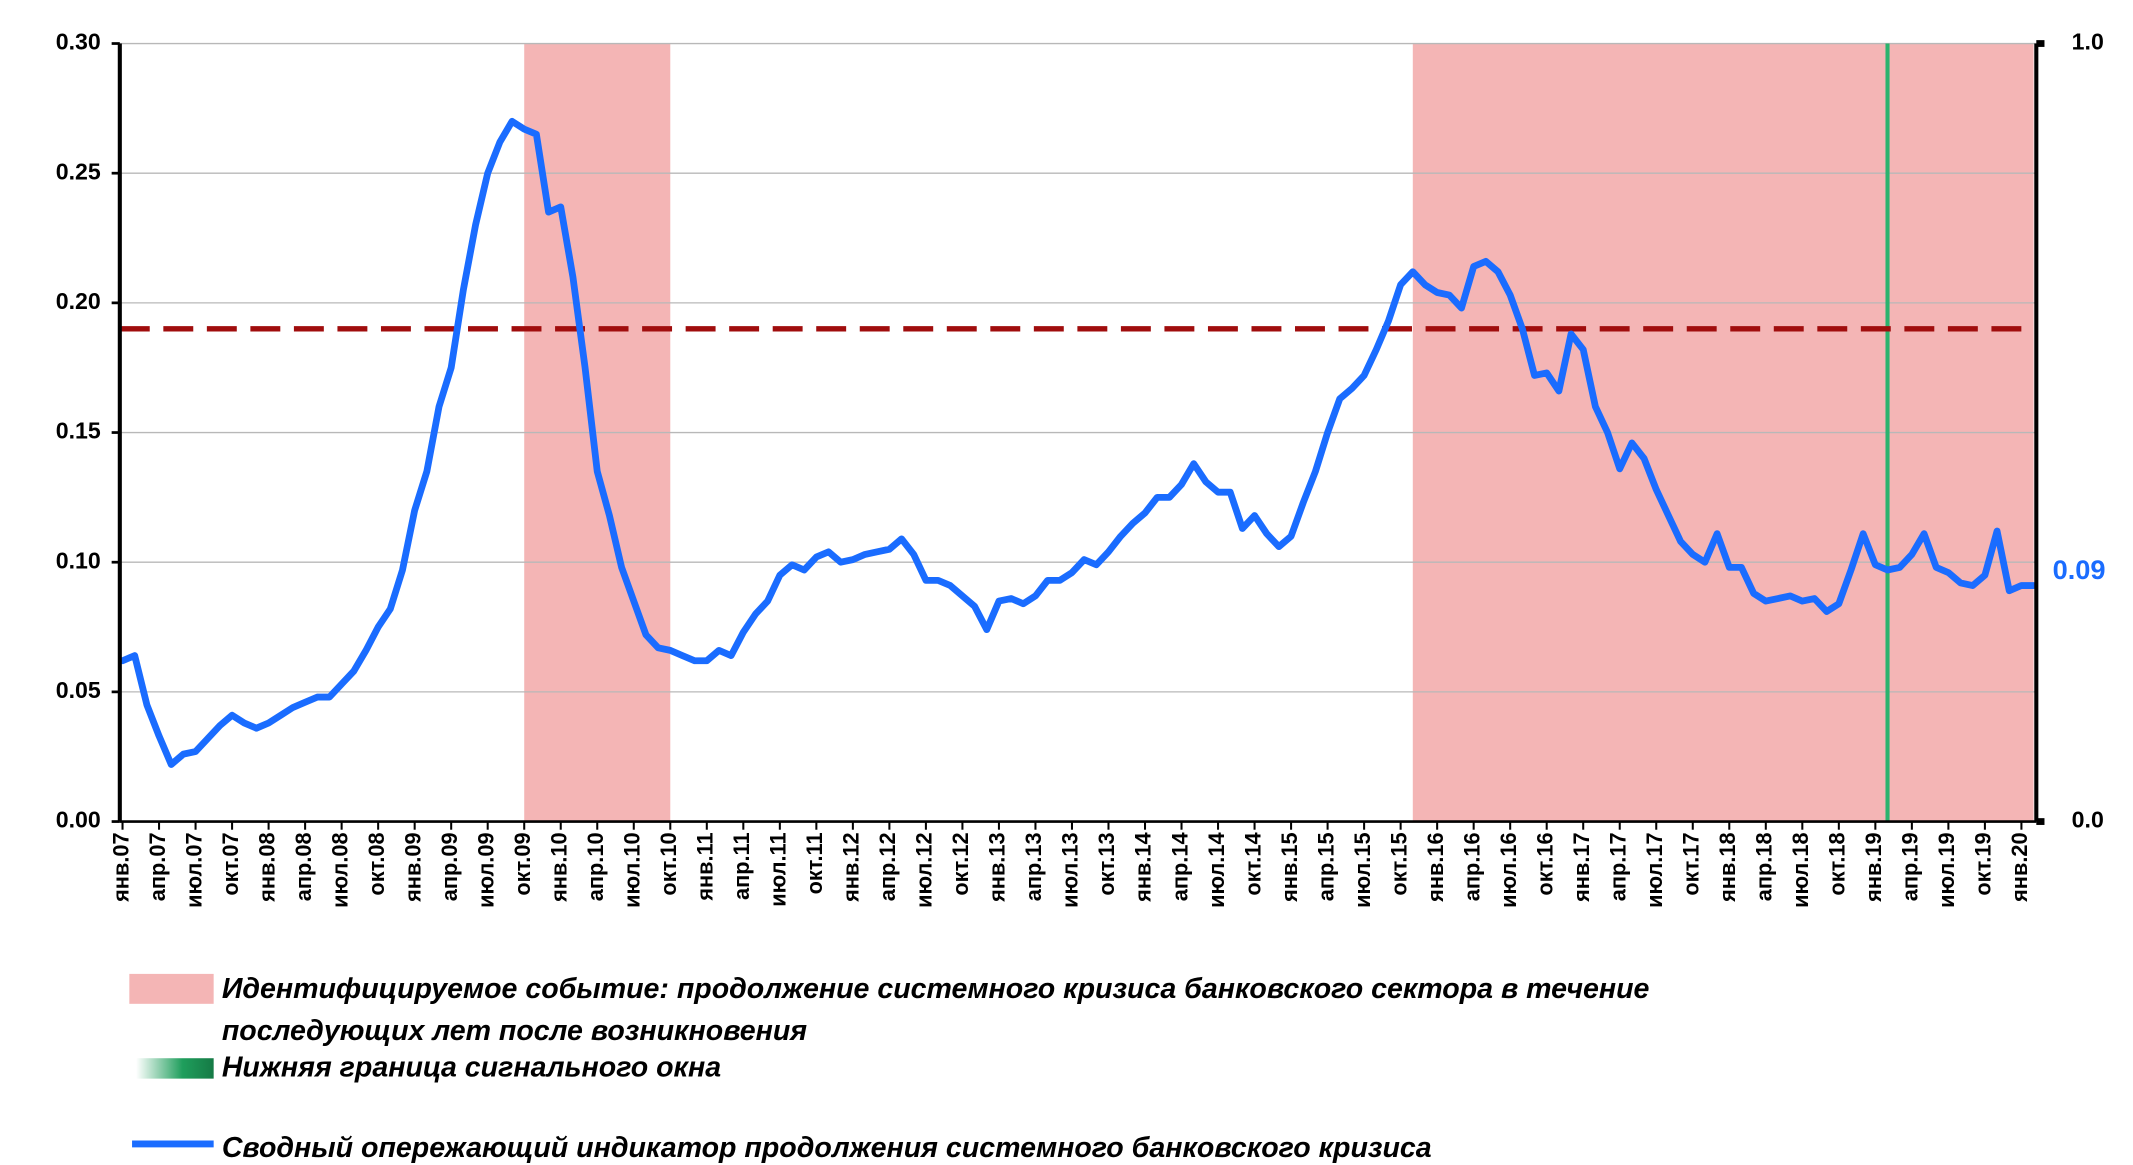 This screenshot has width=2133, height=1165. What do you see at coordinates (1252, 863) in the screenshot?
I see `x-tick-label: окт.14` at bounding box center [1252, 863].